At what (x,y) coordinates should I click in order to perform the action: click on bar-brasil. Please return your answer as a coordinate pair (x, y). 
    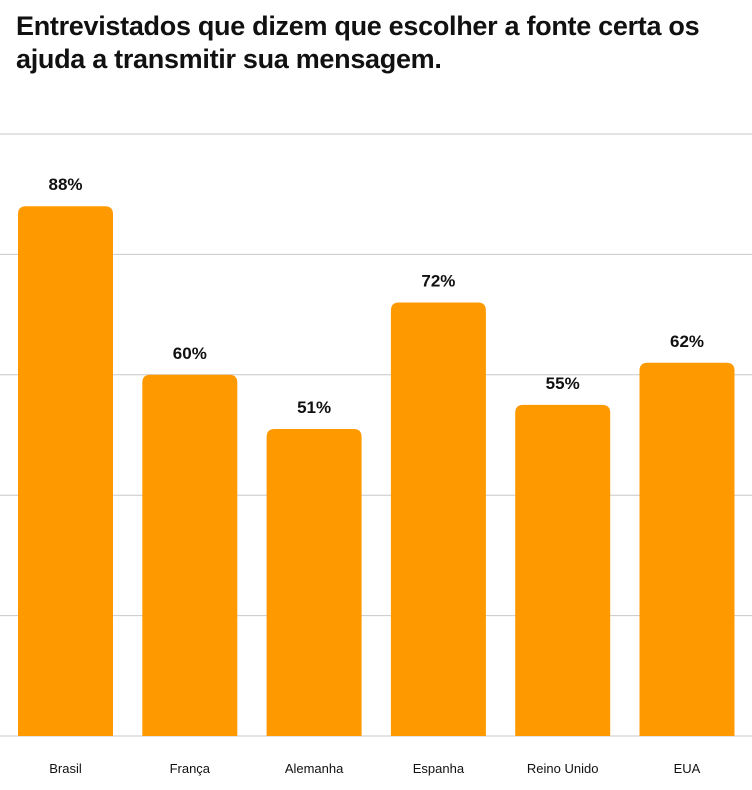
    Looking at the image, I should click on (65, 471).